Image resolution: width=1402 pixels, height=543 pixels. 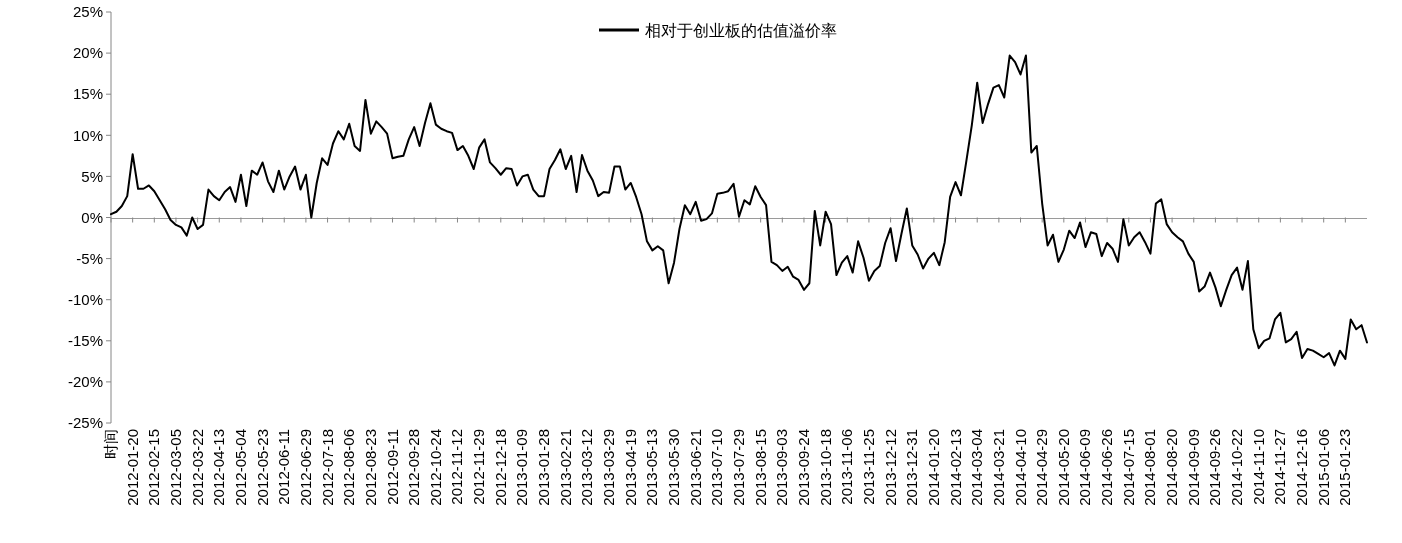 I want to click on x-tick-label: 2014-03-21, so click(x=998, y=467).